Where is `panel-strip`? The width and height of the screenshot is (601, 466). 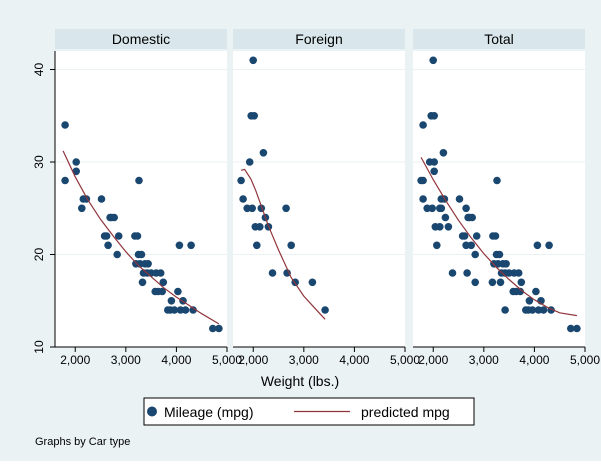
panel-strip is located at coordinates (499, 39).